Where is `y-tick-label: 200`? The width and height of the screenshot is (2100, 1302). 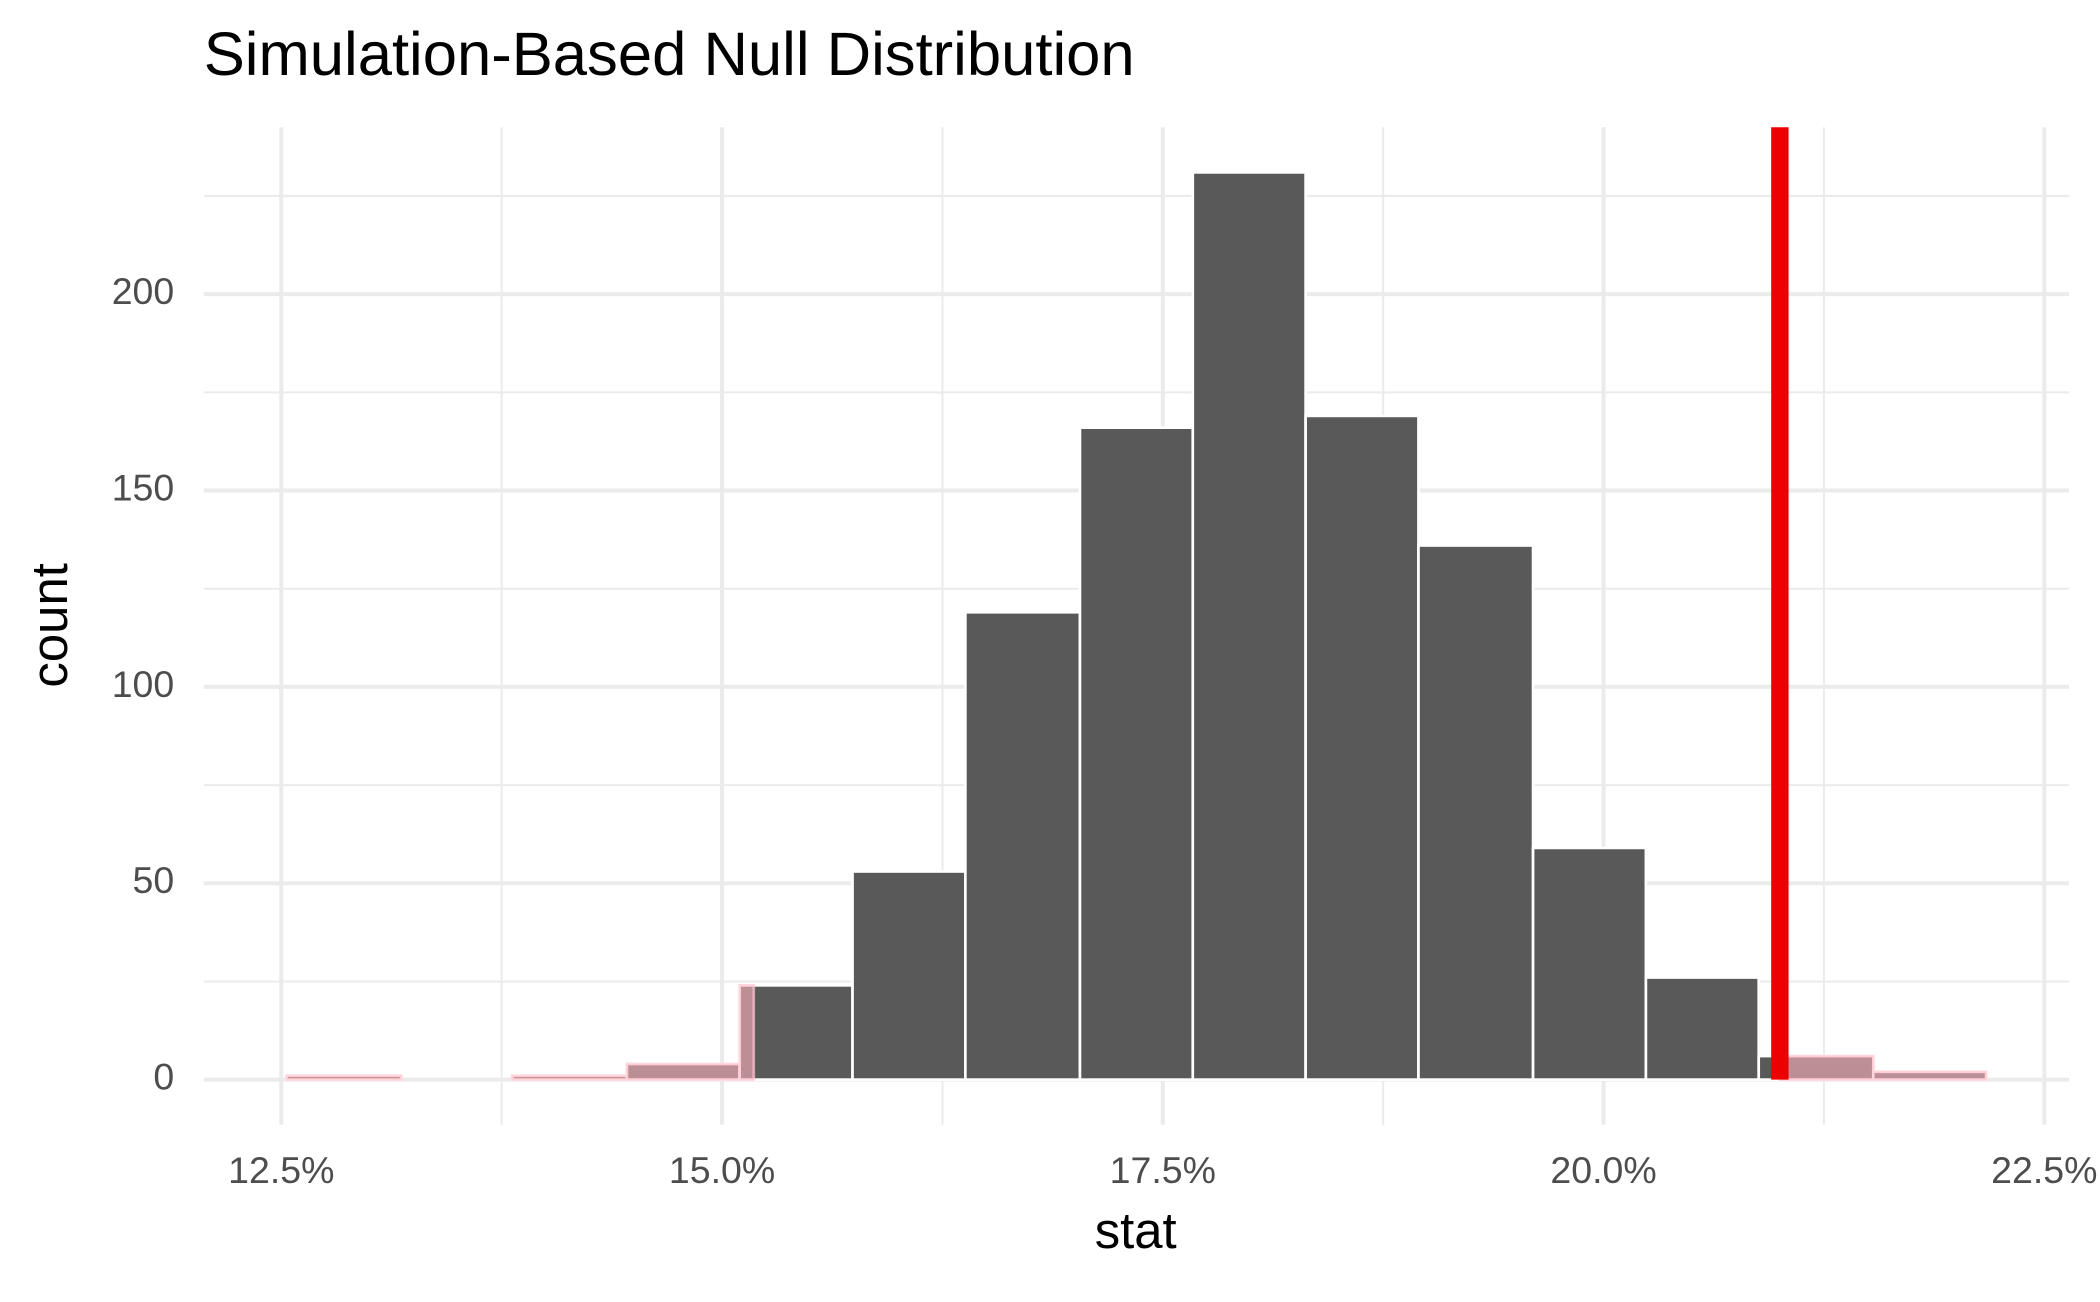
y-tick-label: 200 is located at coordinates (143, 291).